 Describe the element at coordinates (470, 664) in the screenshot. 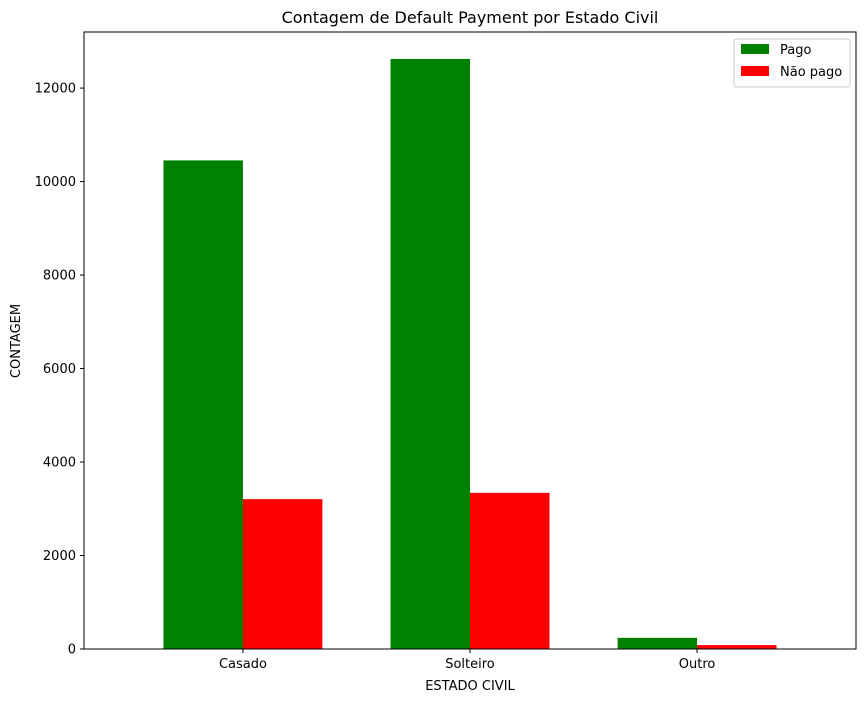

I see `x-tick-label: Solteiro` at that location.